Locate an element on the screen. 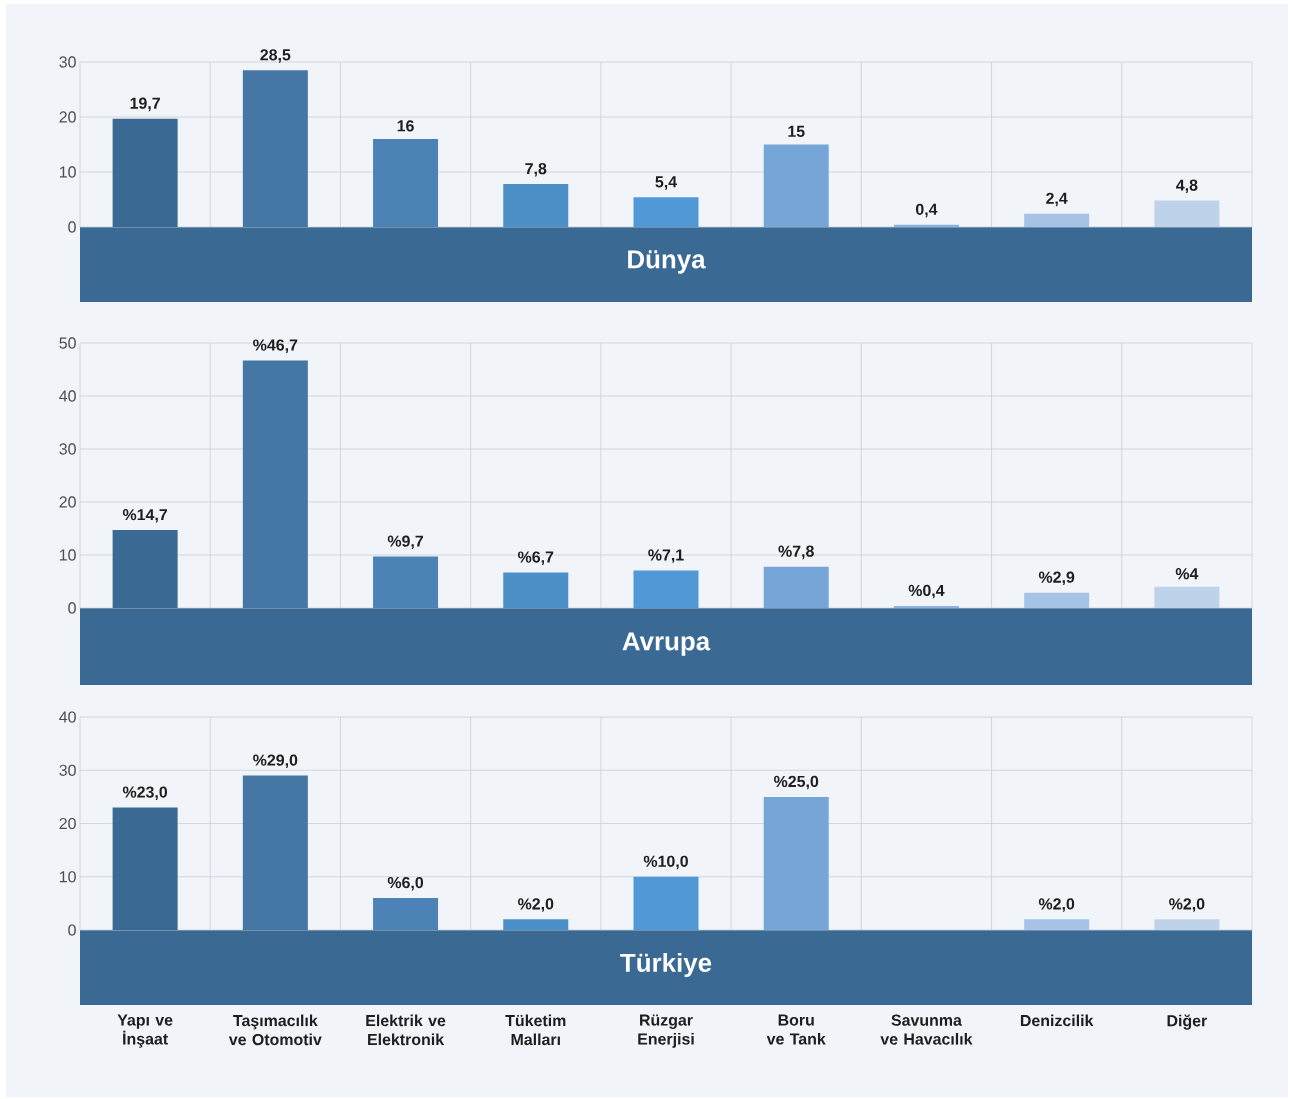 This screenshot has width=1290, height=1099. data-label: %9,7 is located at coordinates (405, 542).